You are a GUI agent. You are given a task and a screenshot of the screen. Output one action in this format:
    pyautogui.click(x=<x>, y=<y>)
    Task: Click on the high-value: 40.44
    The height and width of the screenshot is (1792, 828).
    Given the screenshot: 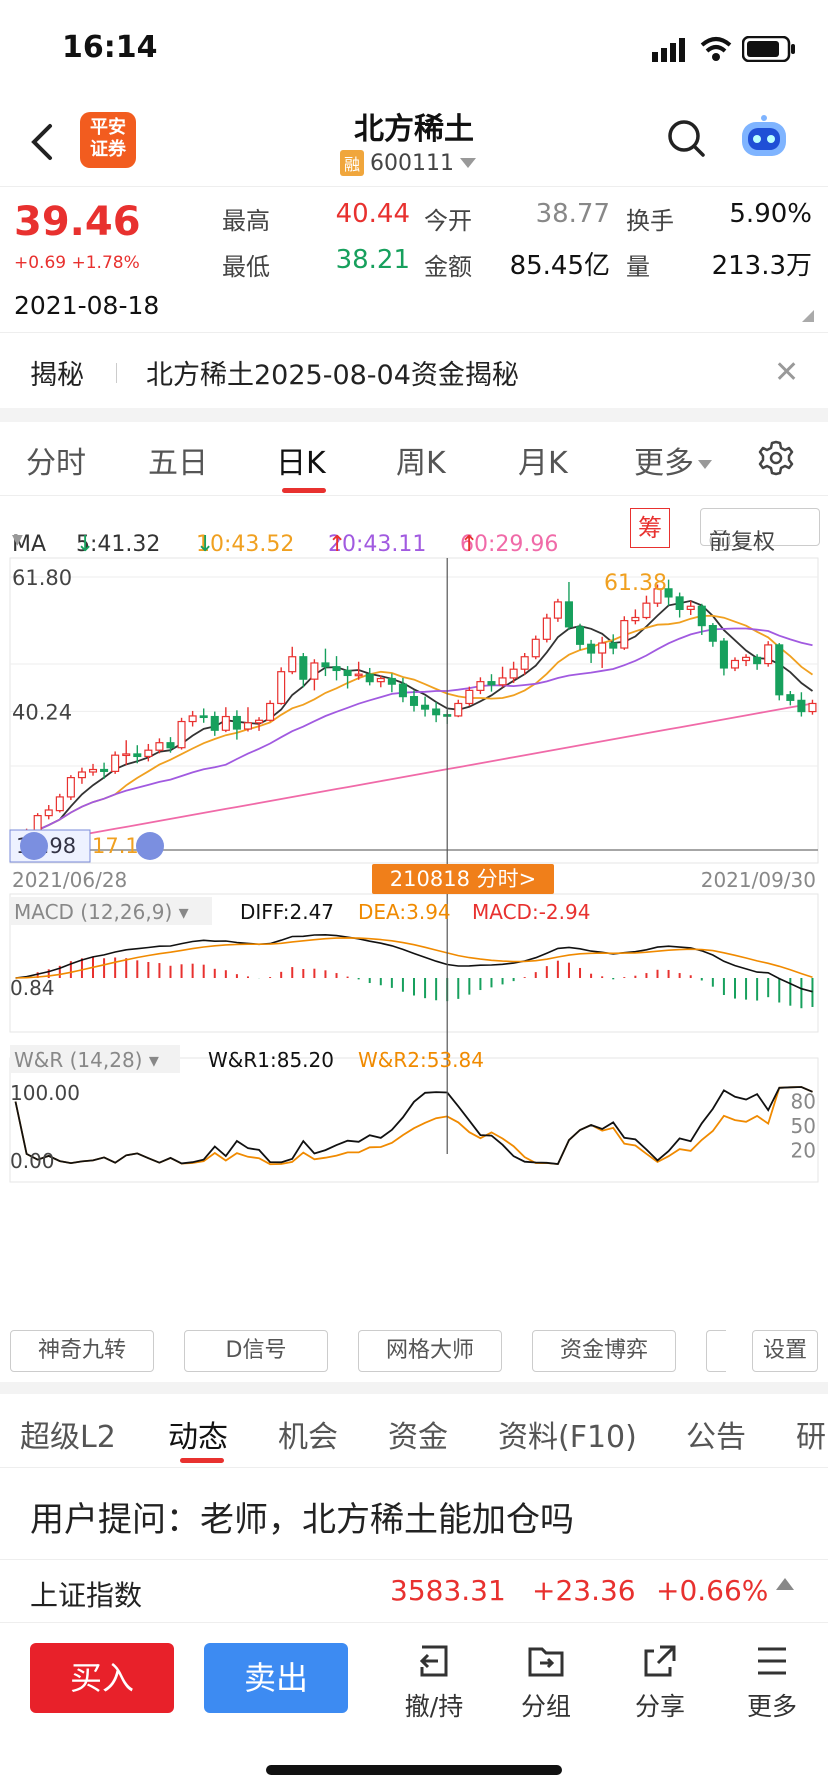 What is the action you would take?
    pyautogui.click(x=372, y=214)
    